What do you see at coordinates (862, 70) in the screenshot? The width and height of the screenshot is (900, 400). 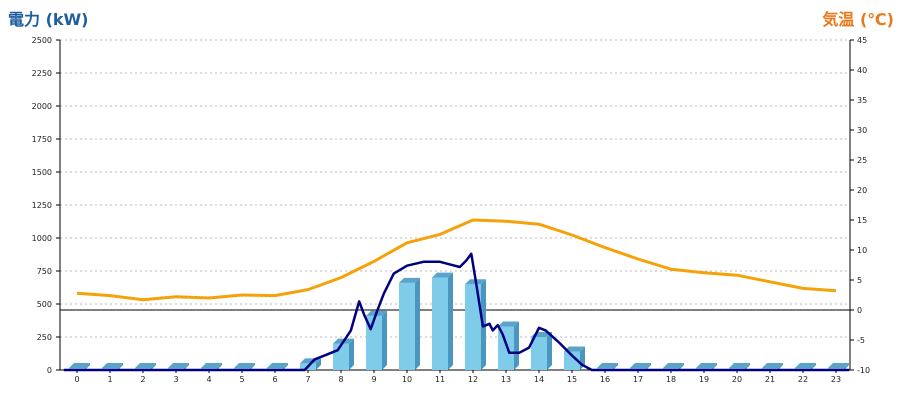 I see `right-tick-label: 40` at bounding box center [862, 70].